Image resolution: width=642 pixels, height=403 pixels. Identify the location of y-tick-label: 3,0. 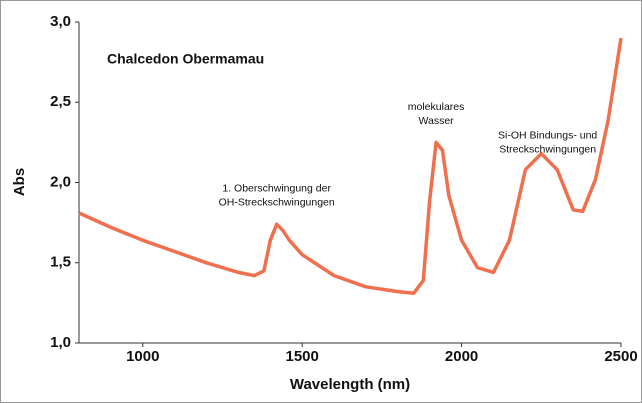
(60, 21).